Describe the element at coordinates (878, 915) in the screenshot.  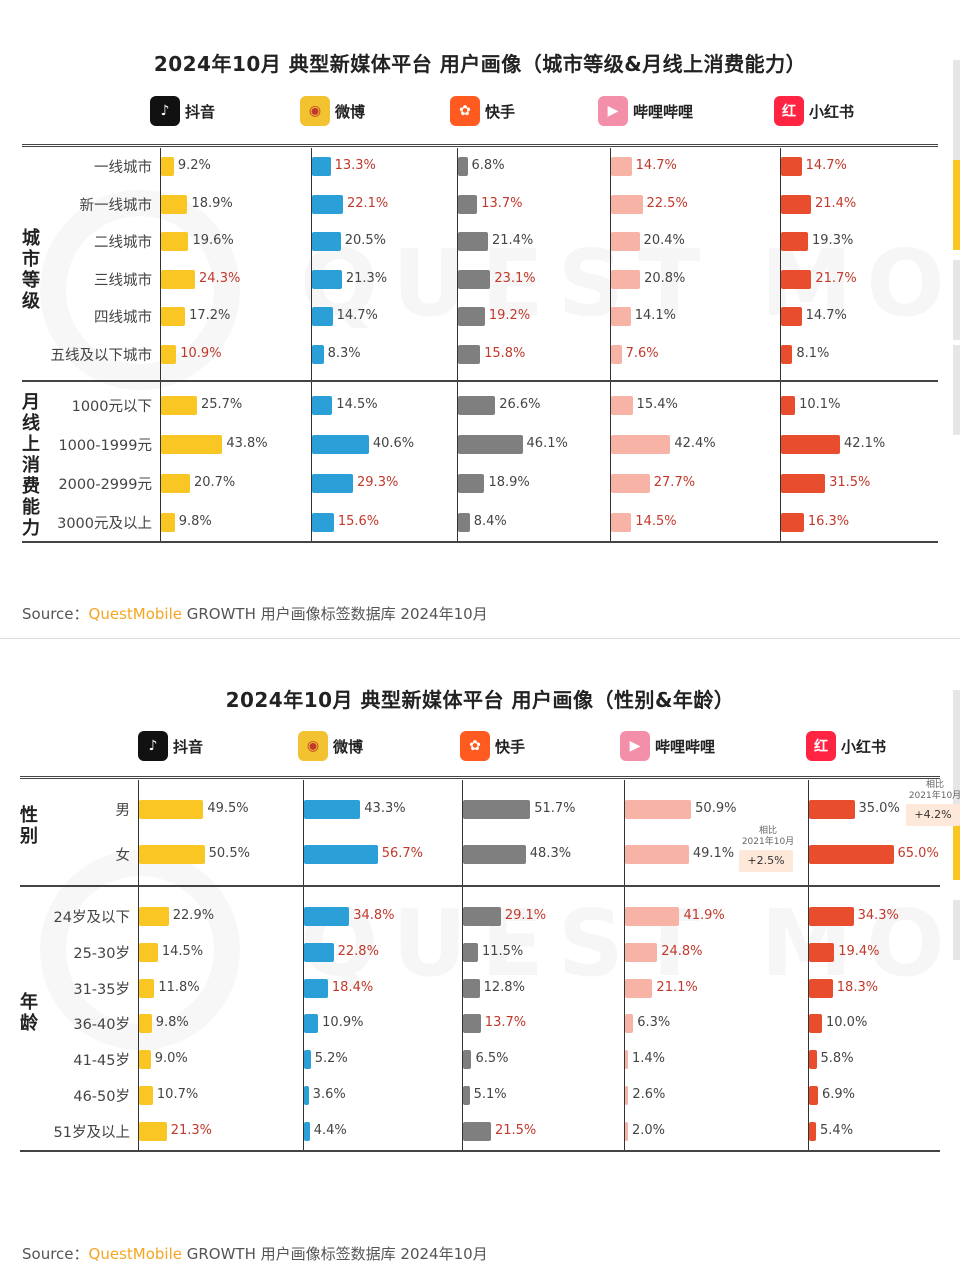
I see `data-label: 34.3%` at that location.